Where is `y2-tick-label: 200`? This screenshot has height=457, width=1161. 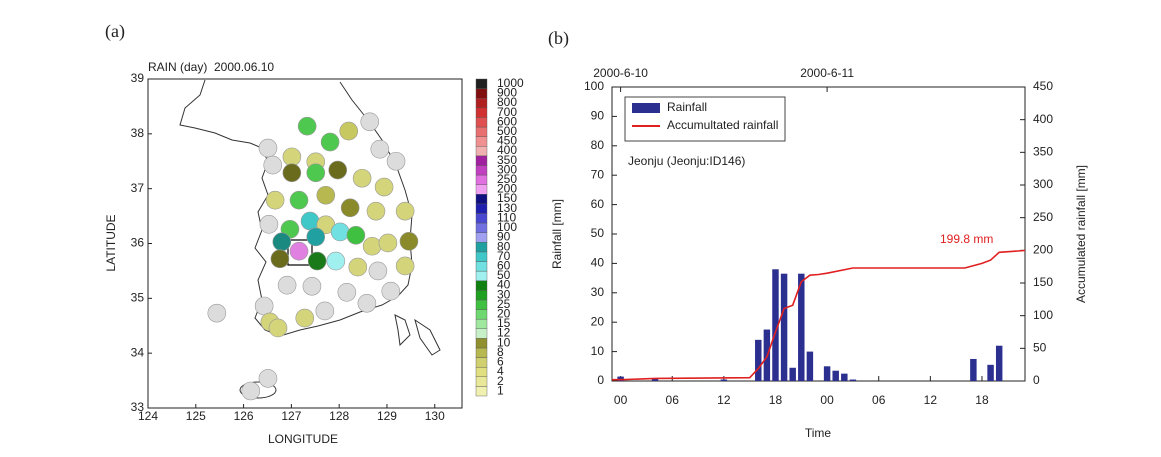 y2-tick-label: 200 is located at coordinates (1043, 250).